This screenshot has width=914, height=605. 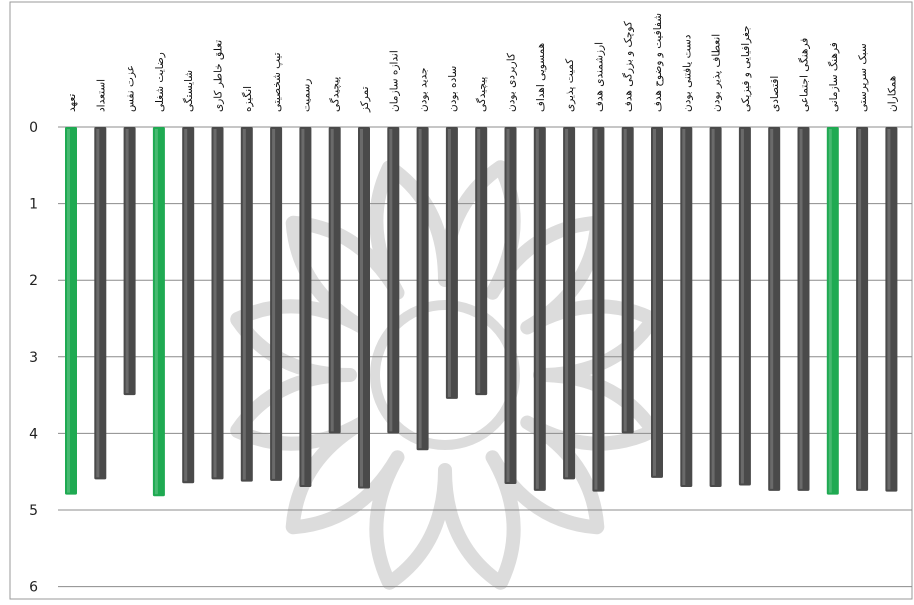 What do you see at coordinates (863, 77) in the screenshot?
I see `category-label: سبک سرپرستی` at bounding box center [863, 77].